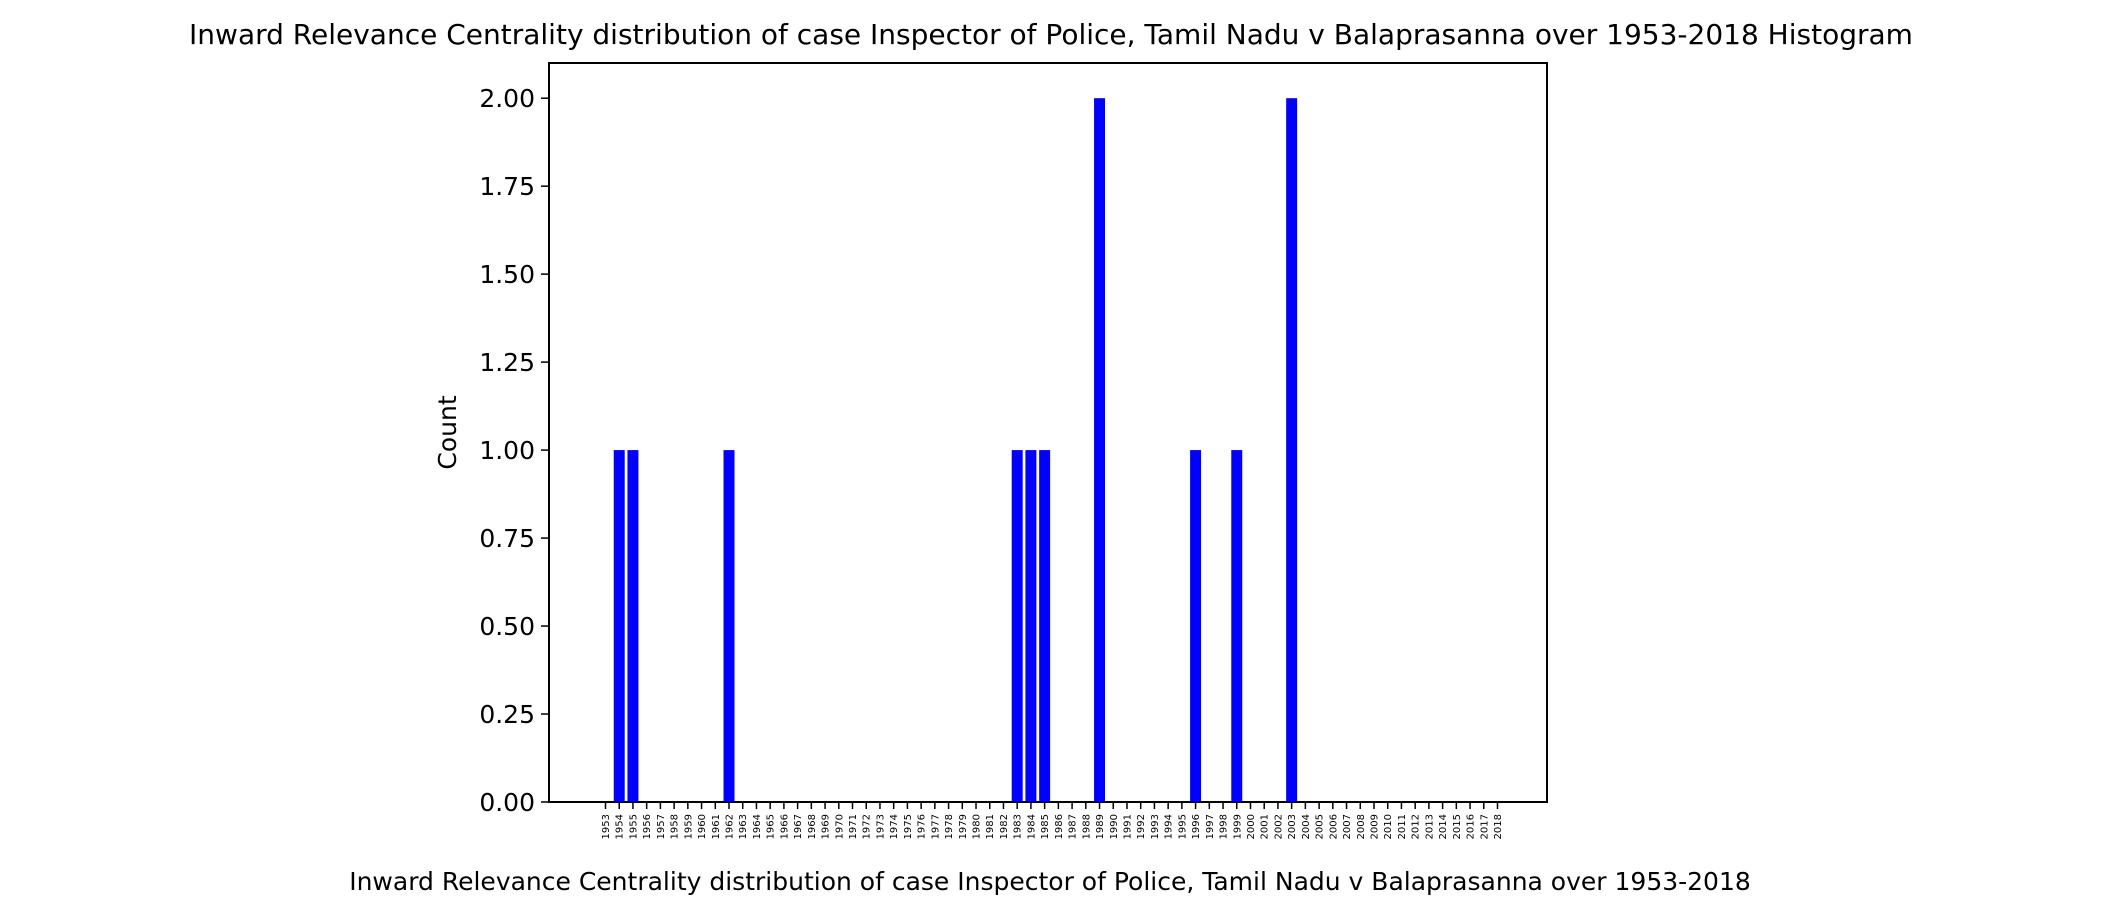 The height and width of the screenshot is (915, 2102). I want to click on bar-1996, so click(1196, 626).